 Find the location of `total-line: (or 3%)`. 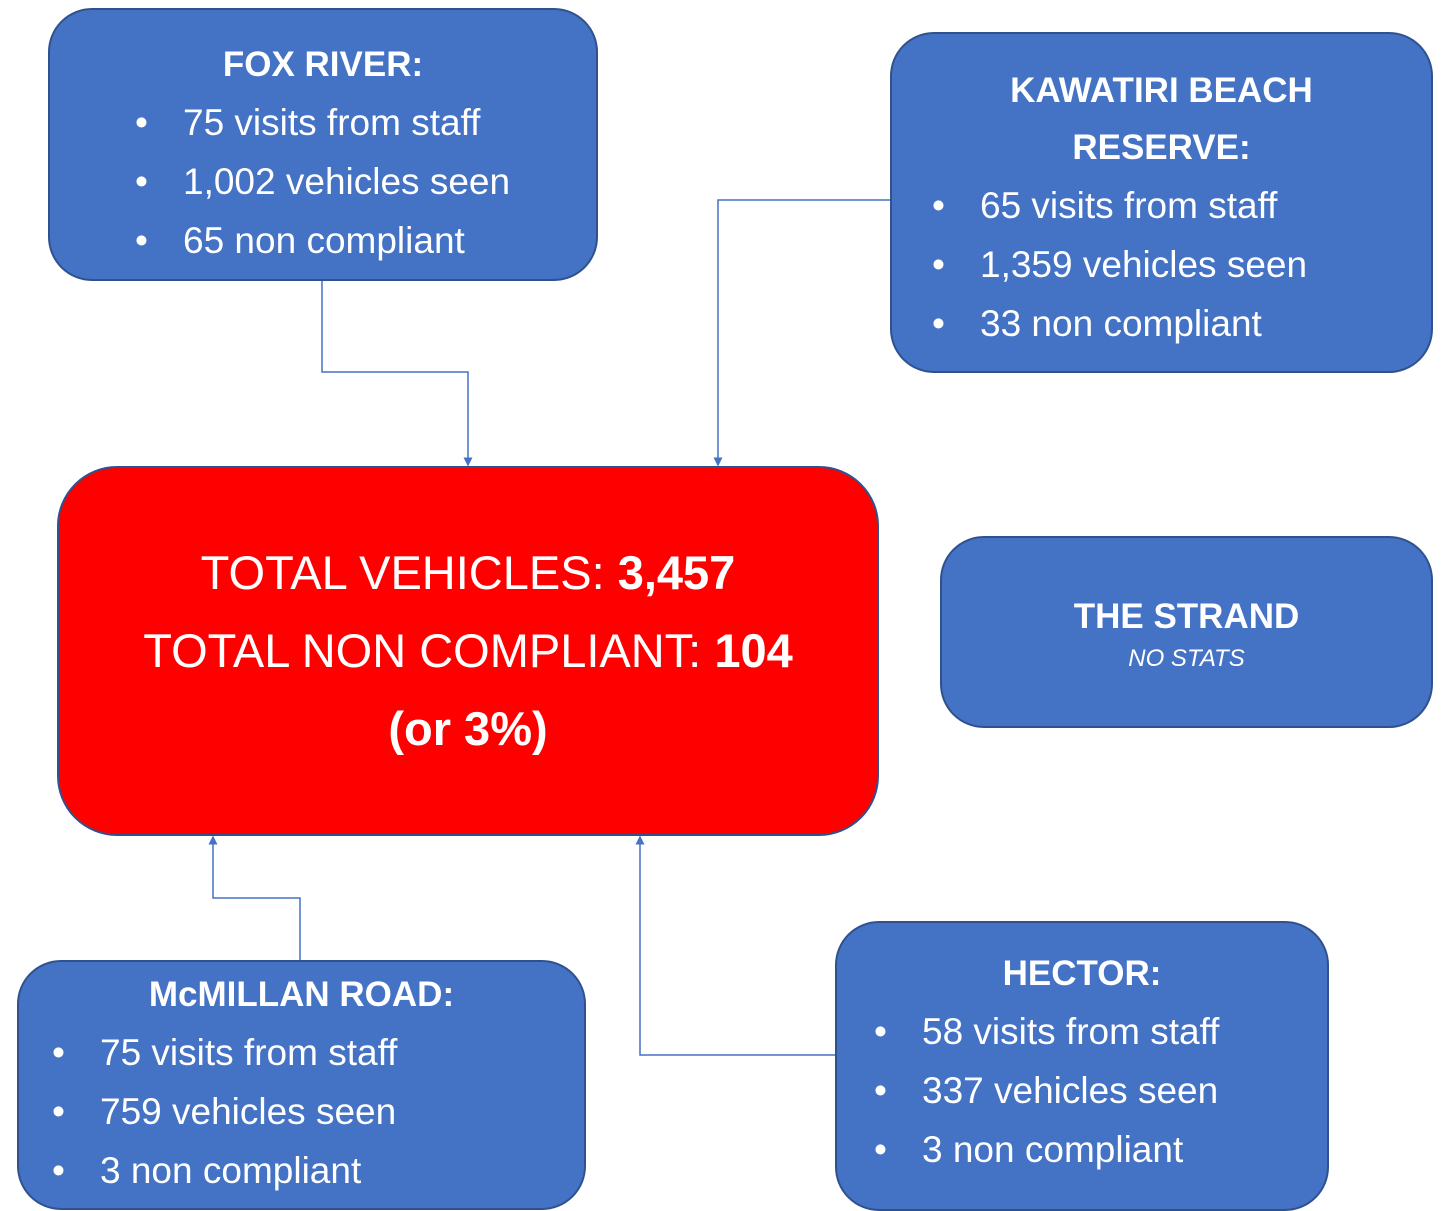

total-line: (or 3%) is located at coordinates (467, 729).